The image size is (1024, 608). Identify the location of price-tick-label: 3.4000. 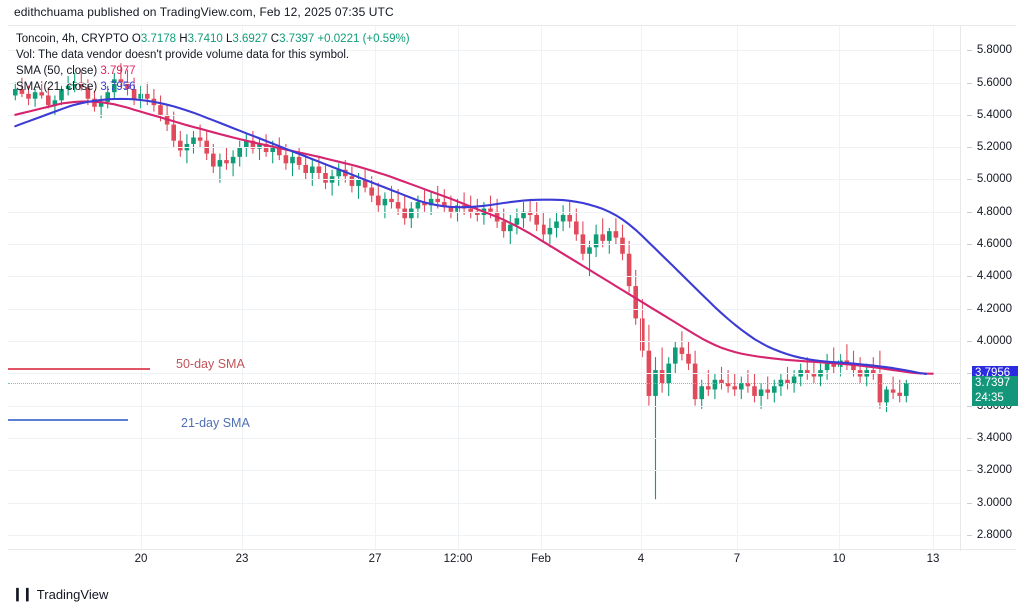
(989, 438).